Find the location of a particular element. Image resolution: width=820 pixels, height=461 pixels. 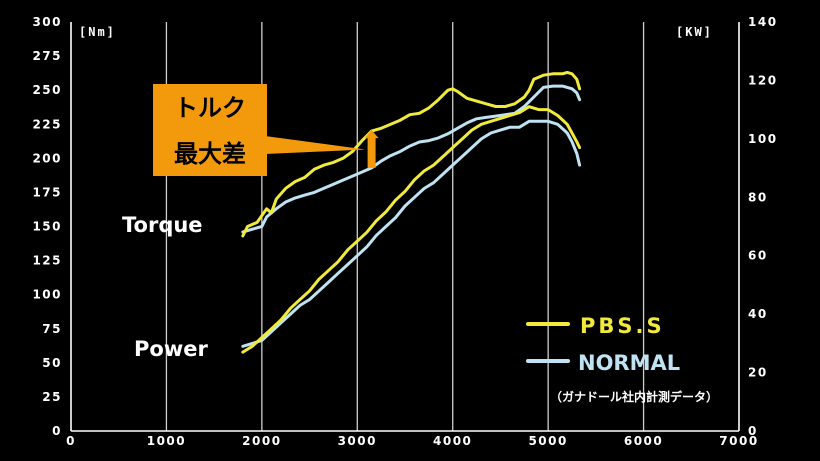

x-tick-label-5000: 5000 is located at coordinates (547, 441).